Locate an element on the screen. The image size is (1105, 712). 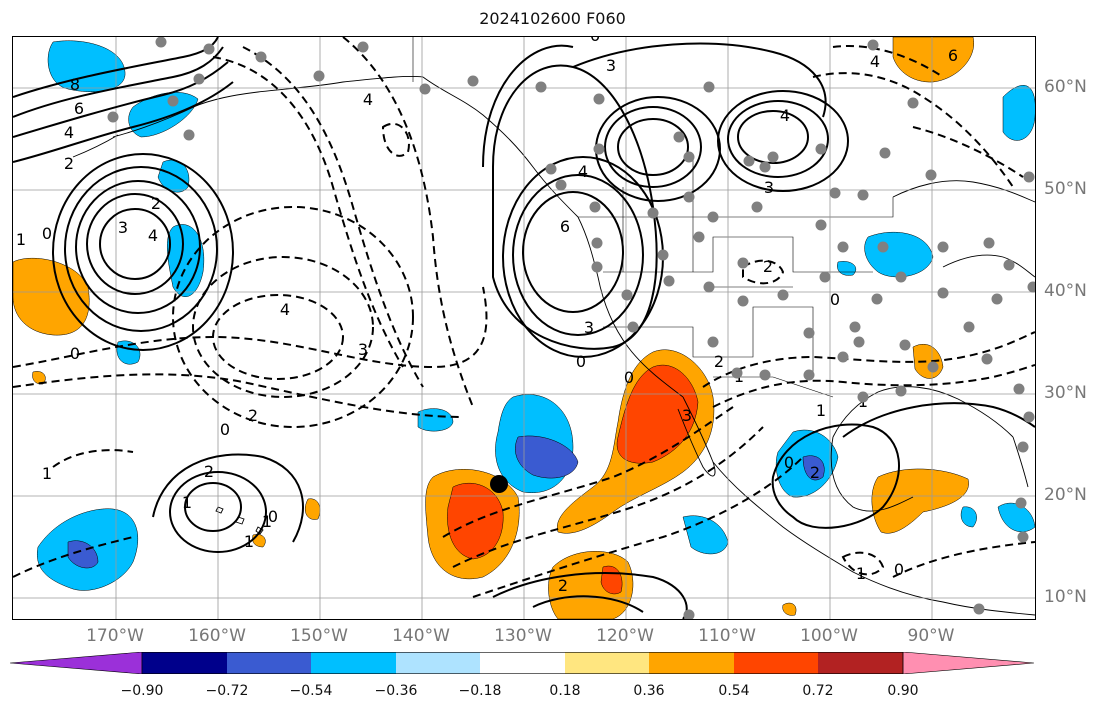
longitude-label: 160°W is located at coordinates (217, 636).